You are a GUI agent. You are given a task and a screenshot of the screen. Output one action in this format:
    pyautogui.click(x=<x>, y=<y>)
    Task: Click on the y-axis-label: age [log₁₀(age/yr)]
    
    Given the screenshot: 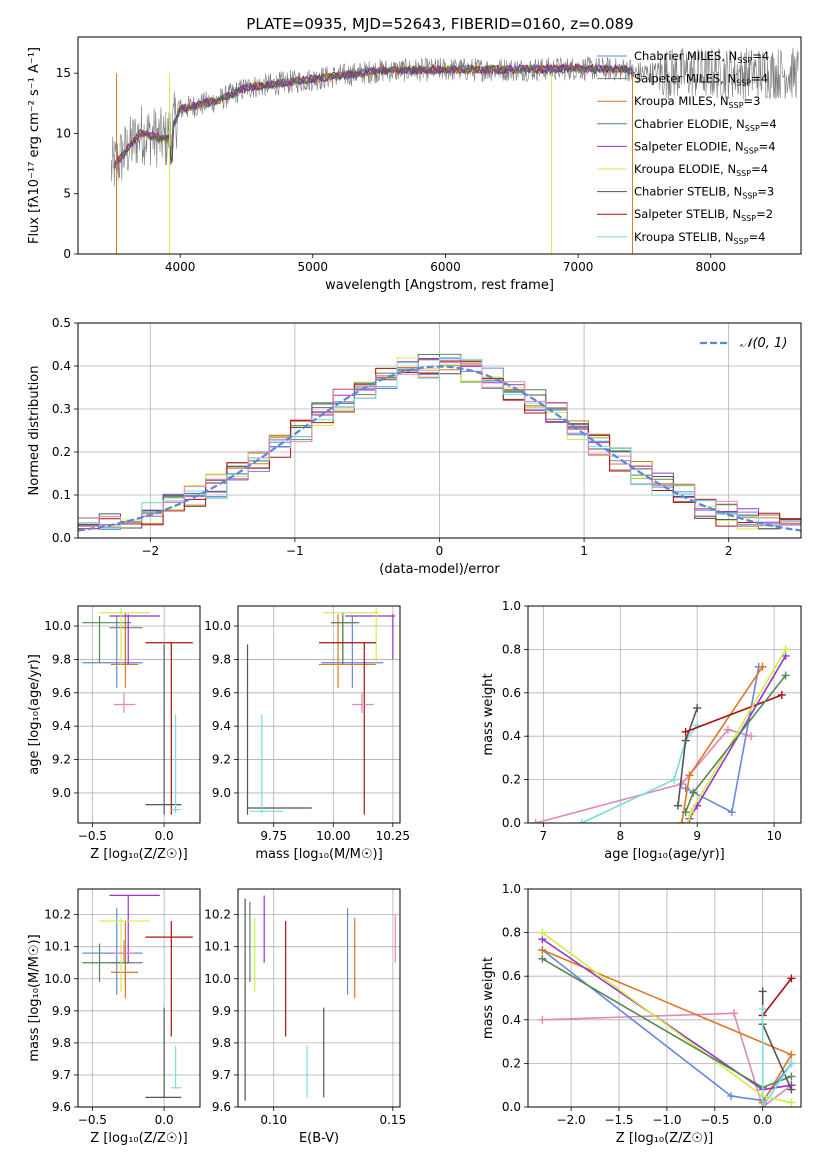 What is the action you would take?
    pyautogui.click(x=34, y=714)
    